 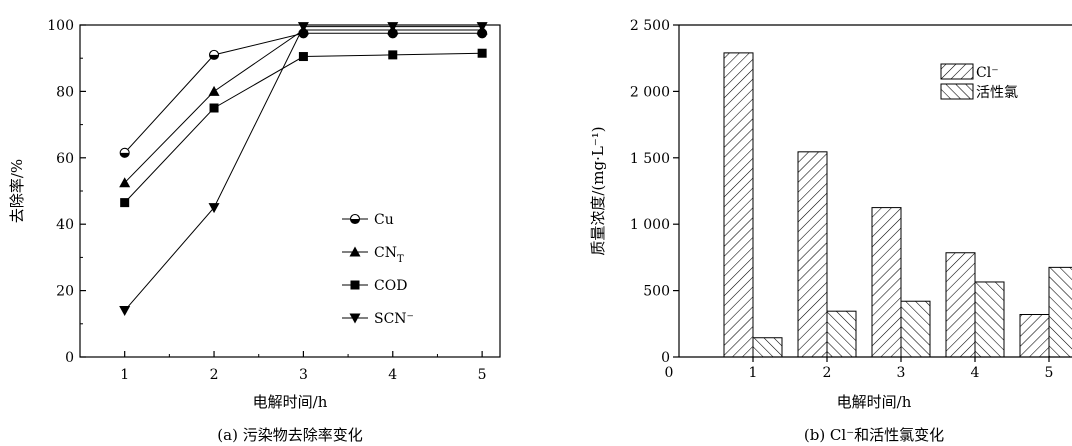 What do you see at coordinates (874, 435) in the screenshot?
I see `chart-b-caption: (b) Cl⁻和活性氯变化` at bounding box center [874, 435].